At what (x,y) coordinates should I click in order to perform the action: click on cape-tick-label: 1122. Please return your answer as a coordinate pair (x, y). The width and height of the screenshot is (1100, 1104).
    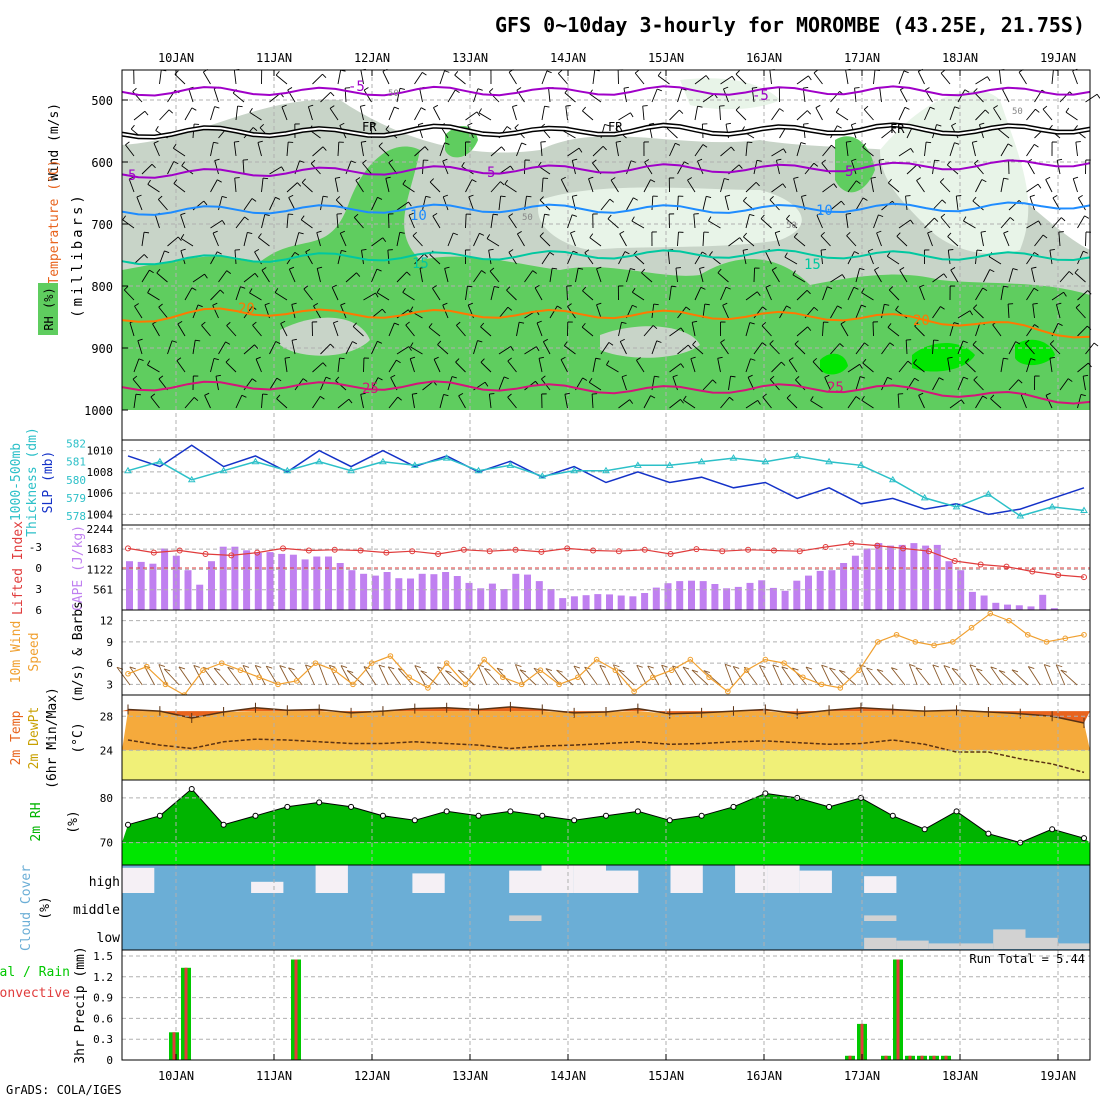
    Looking at the image, I should click on (100, 569).